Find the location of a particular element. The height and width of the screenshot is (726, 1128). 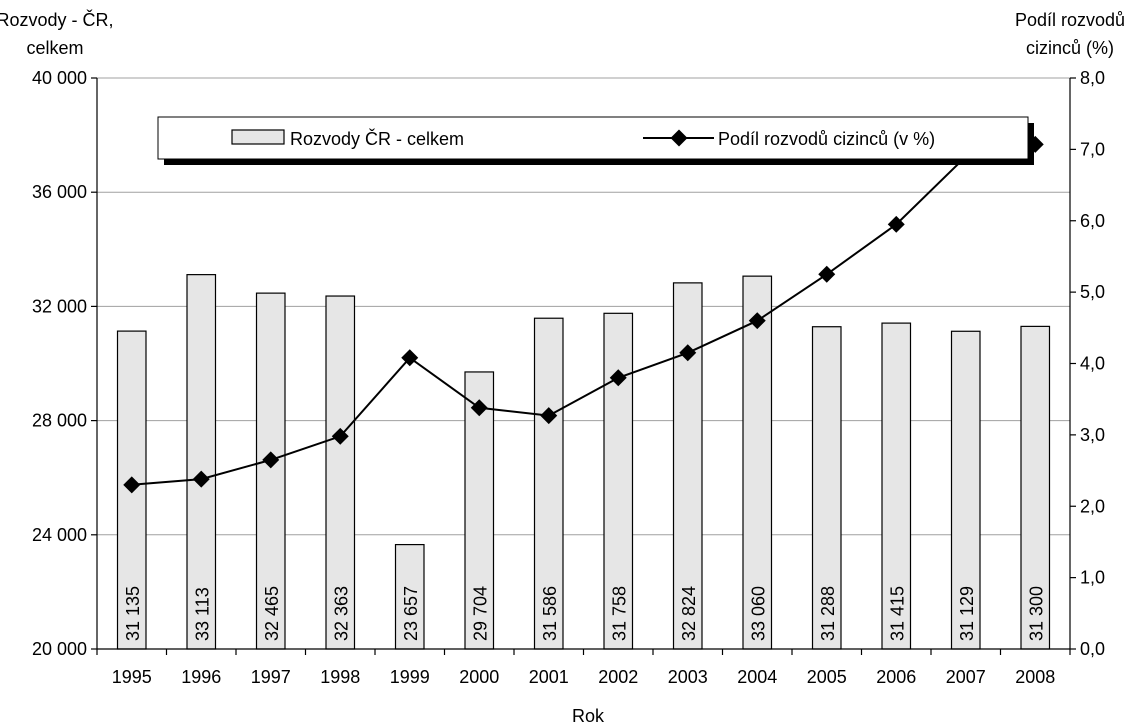

right-tick-label: 5,0 is located at coordinates (1092, 292).